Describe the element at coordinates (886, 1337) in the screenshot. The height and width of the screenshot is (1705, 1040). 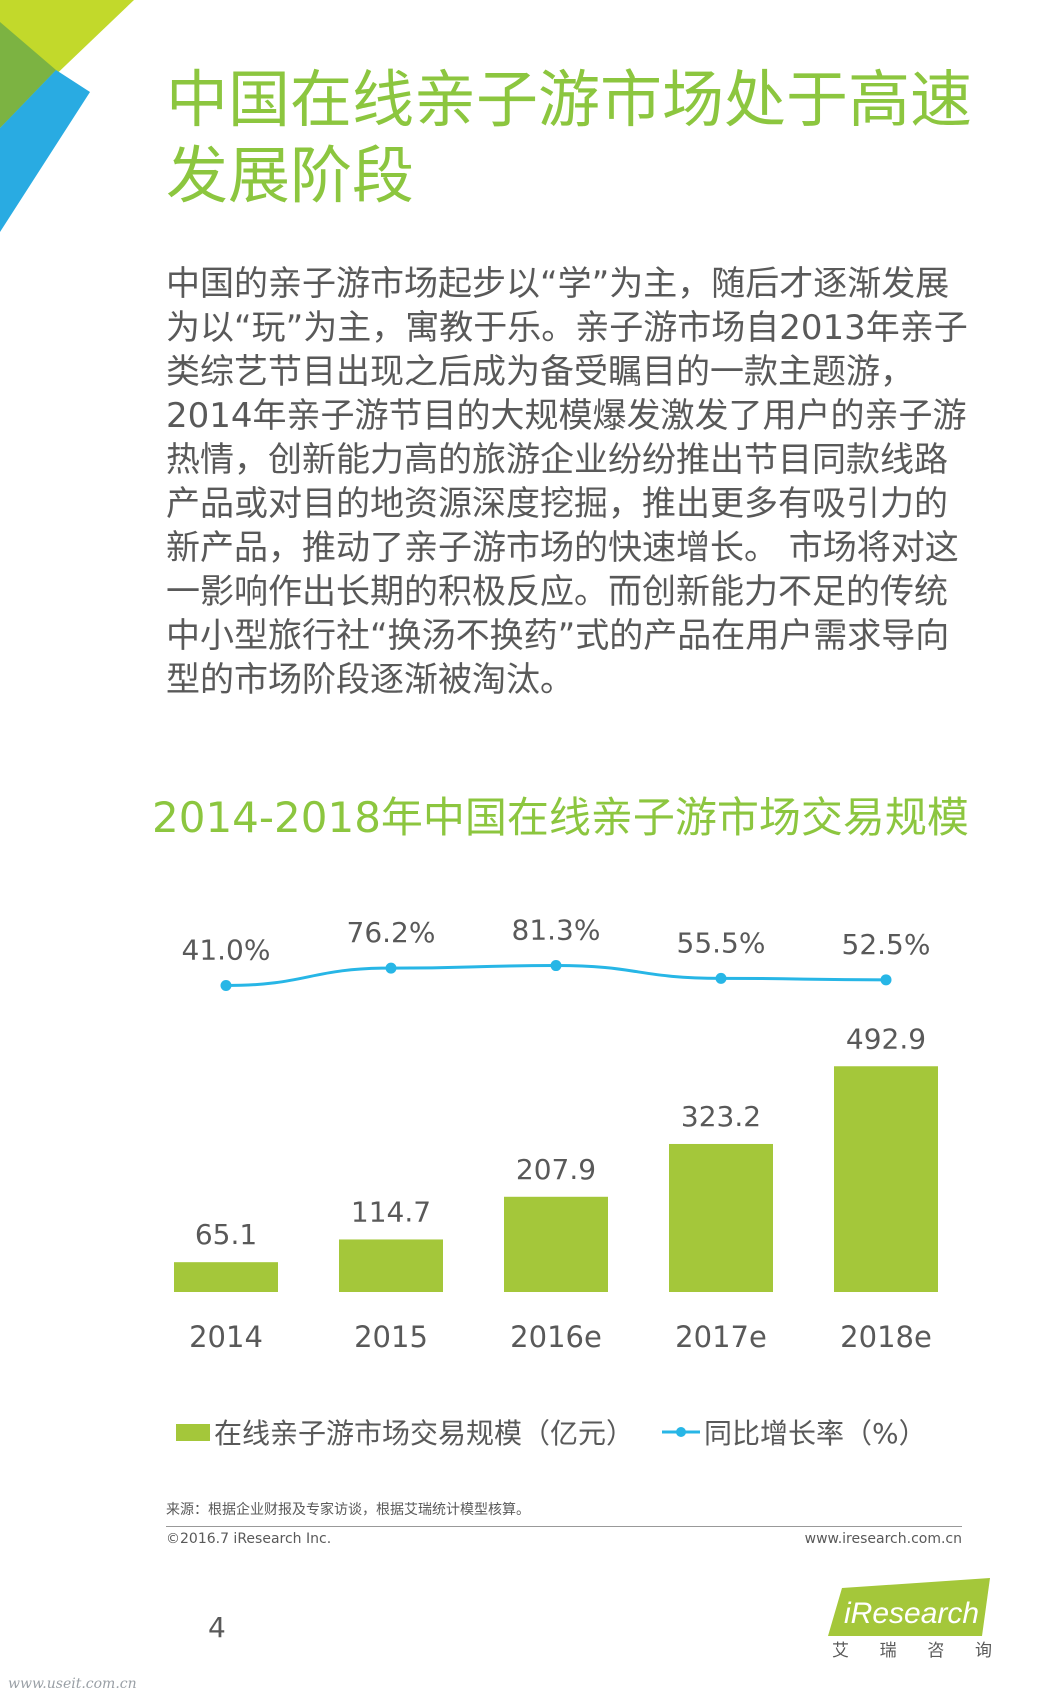
I see `x-axis-tick-label: 2018e` at that location.